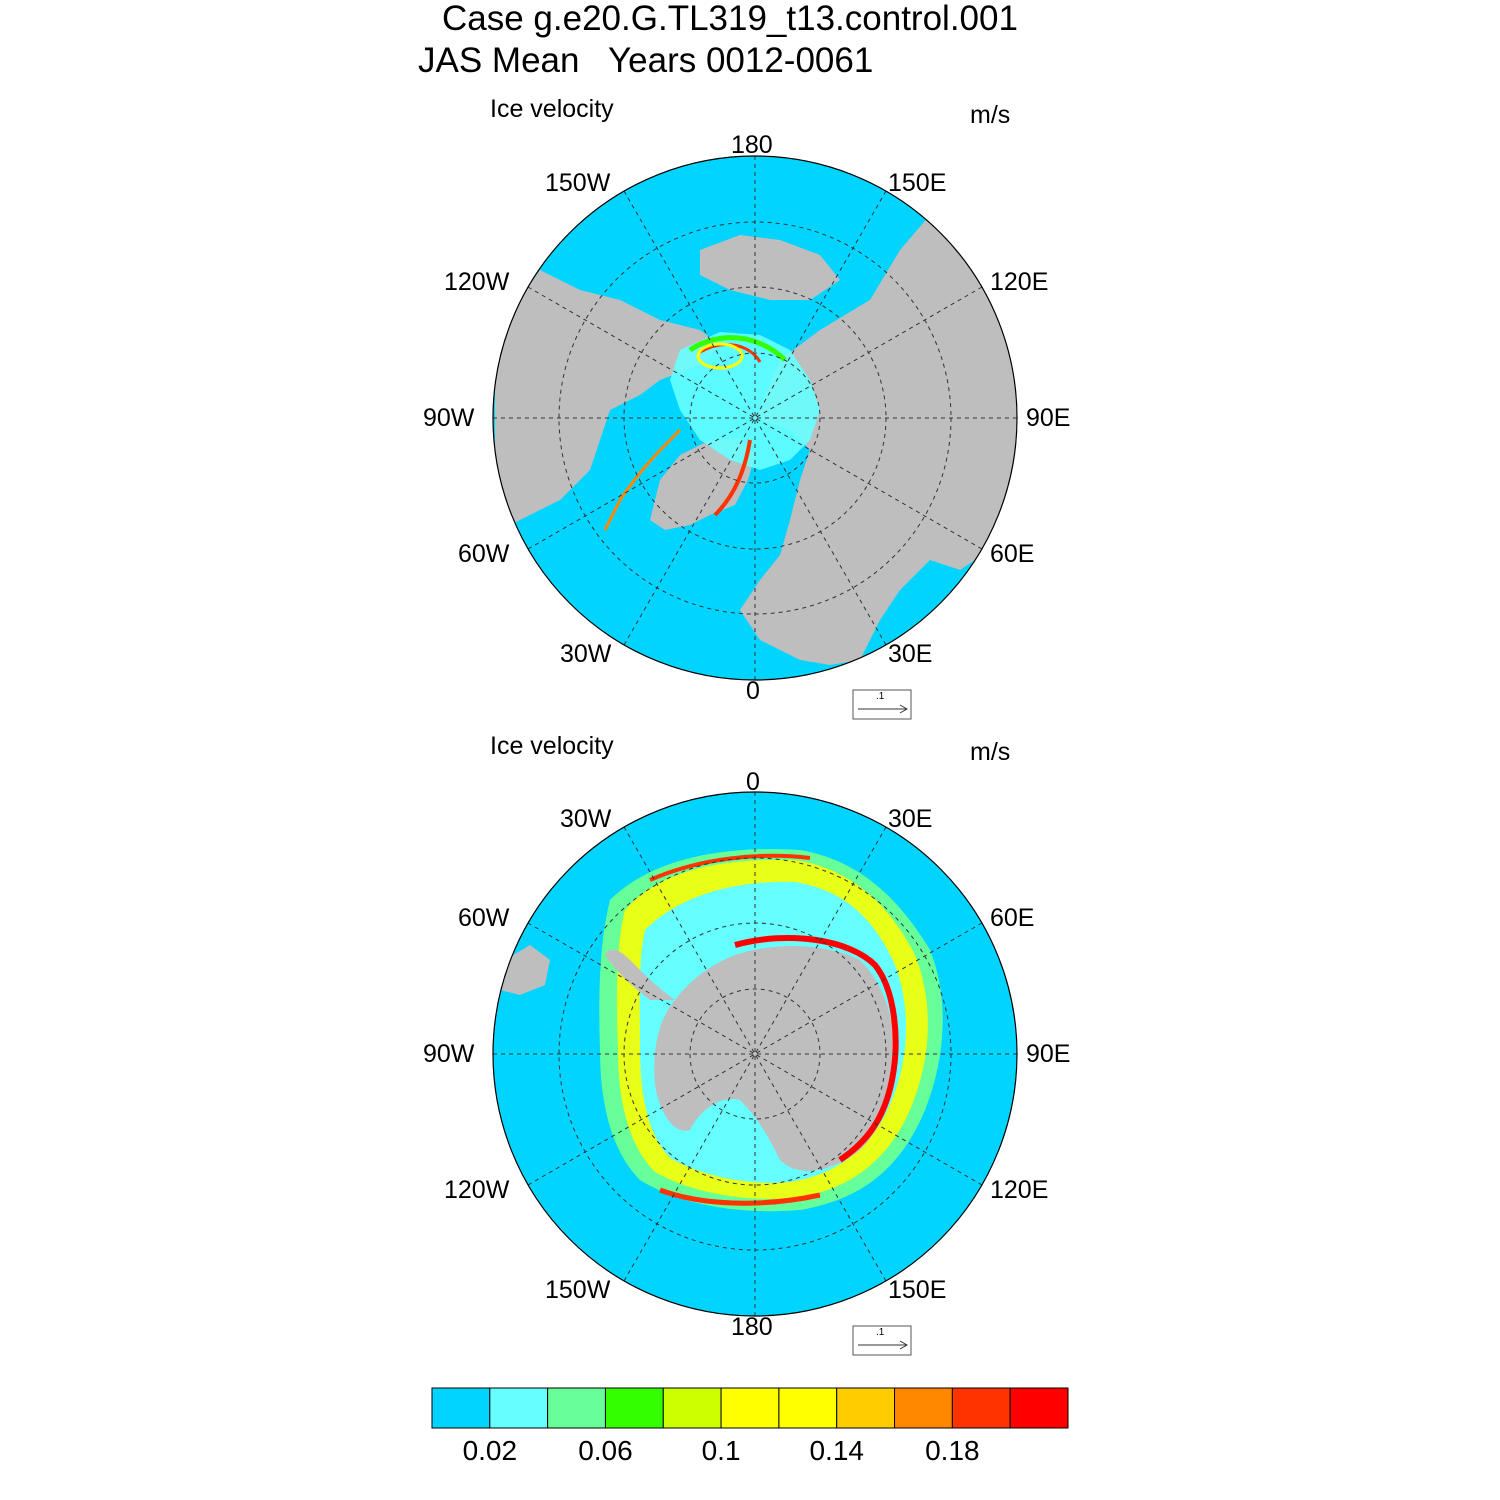  Describe the element at coordinates (730, 19) in the screenshot. I see `title-line-1: Case g.e20.G.TL319_t13.control.001` at that location.